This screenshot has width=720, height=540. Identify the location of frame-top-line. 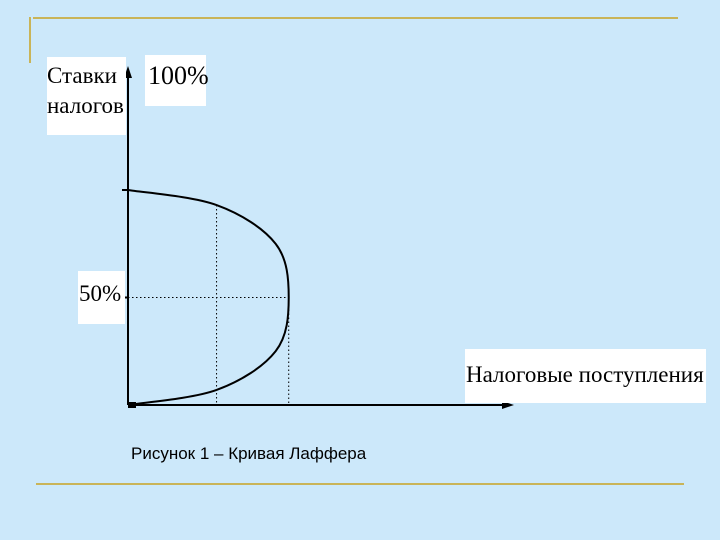
(355, 18).